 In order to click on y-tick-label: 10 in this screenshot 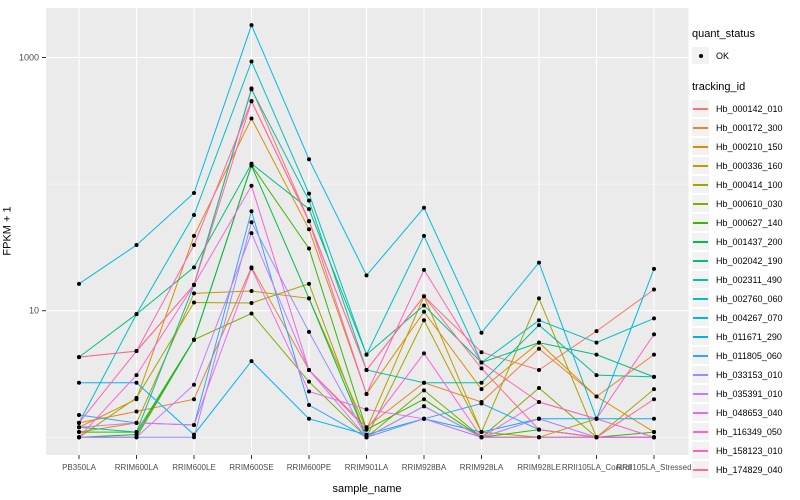, I will do `click(34, 311)`.